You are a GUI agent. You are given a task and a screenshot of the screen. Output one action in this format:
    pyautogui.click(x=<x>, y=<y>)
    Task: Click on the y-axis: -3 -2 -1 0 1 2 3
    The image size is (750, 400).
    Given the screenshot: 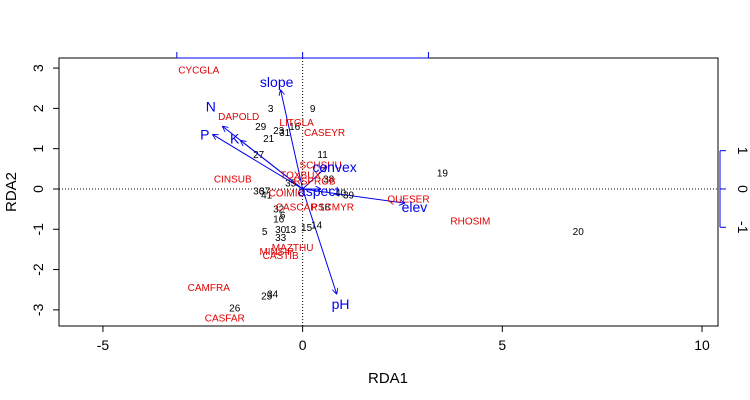 What is the action you would take?
    pyautogui.click(x=45, y=190)
    